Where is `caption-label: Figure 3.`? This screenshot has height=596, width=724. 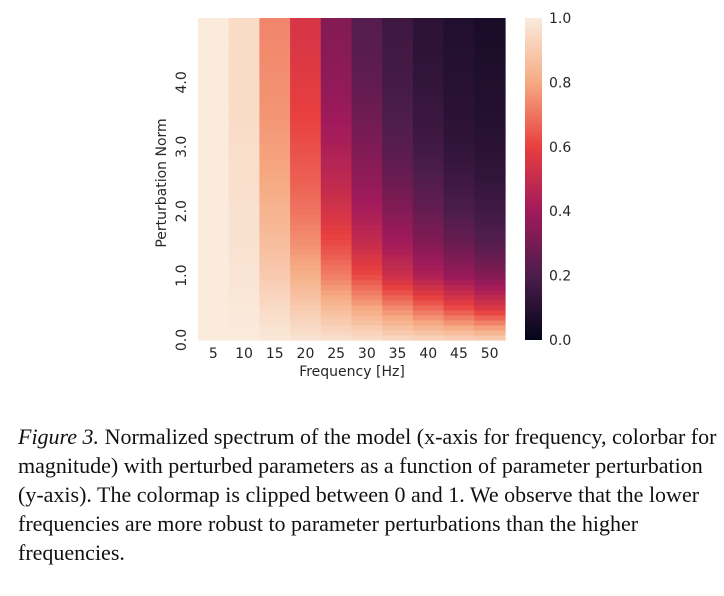
caption-label: Figure 3. is located at coordinates (59, 436).